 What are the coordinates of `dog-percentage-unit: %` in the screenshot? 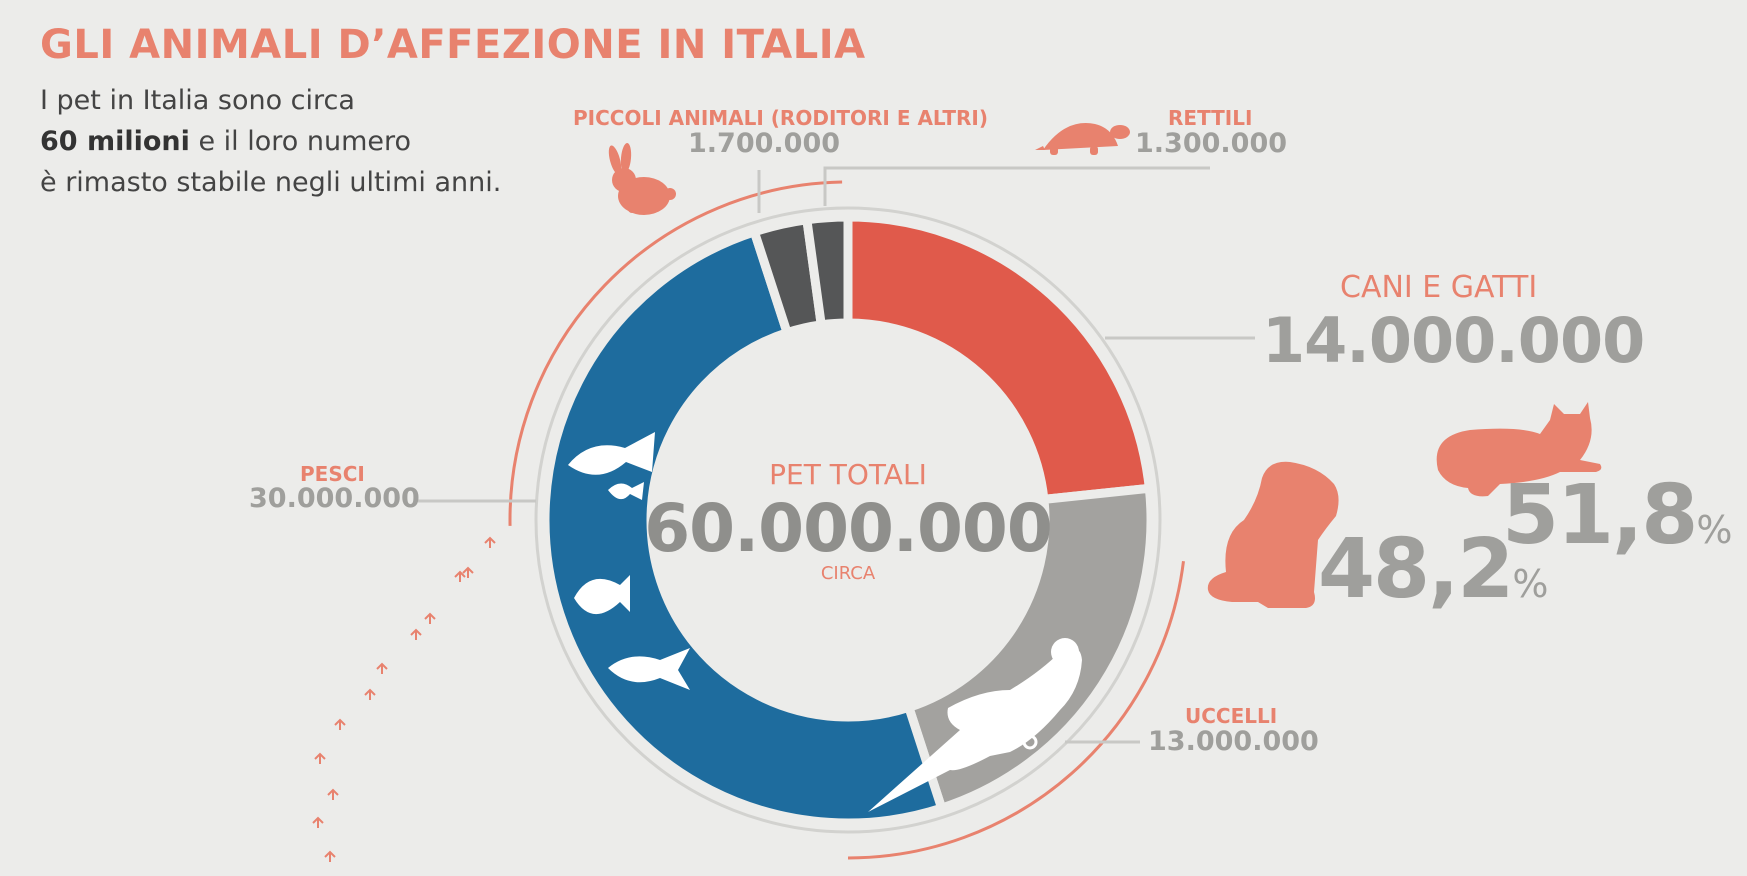 It's located at (1530, 584).